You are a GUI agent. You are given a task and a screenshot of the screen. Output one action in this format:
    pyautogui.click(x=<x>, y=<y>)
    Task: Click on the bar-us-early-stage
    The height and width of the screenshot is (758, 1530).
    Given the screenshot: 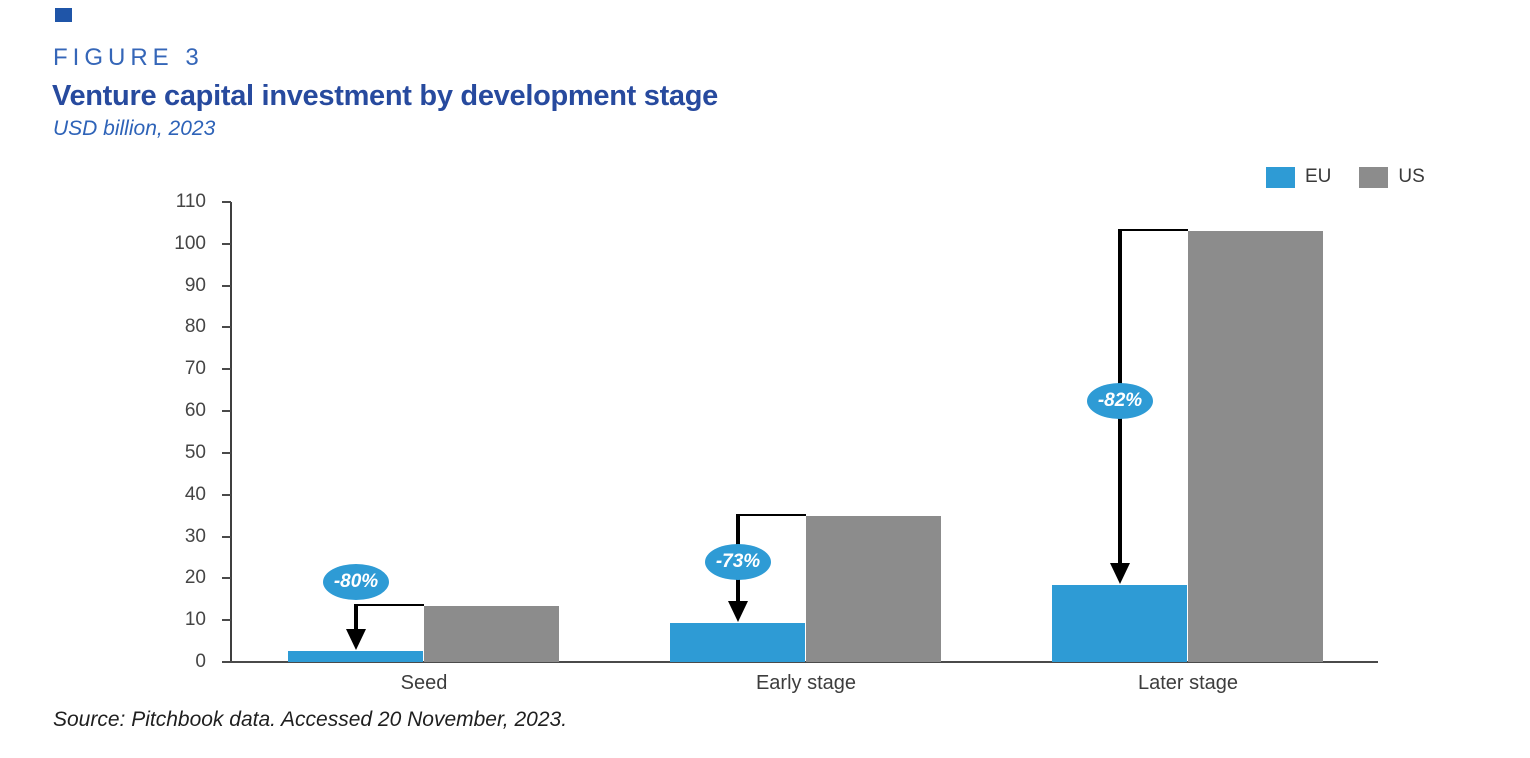 What is the action you would take?
    pyautogui.click(x=873, y=589)
    